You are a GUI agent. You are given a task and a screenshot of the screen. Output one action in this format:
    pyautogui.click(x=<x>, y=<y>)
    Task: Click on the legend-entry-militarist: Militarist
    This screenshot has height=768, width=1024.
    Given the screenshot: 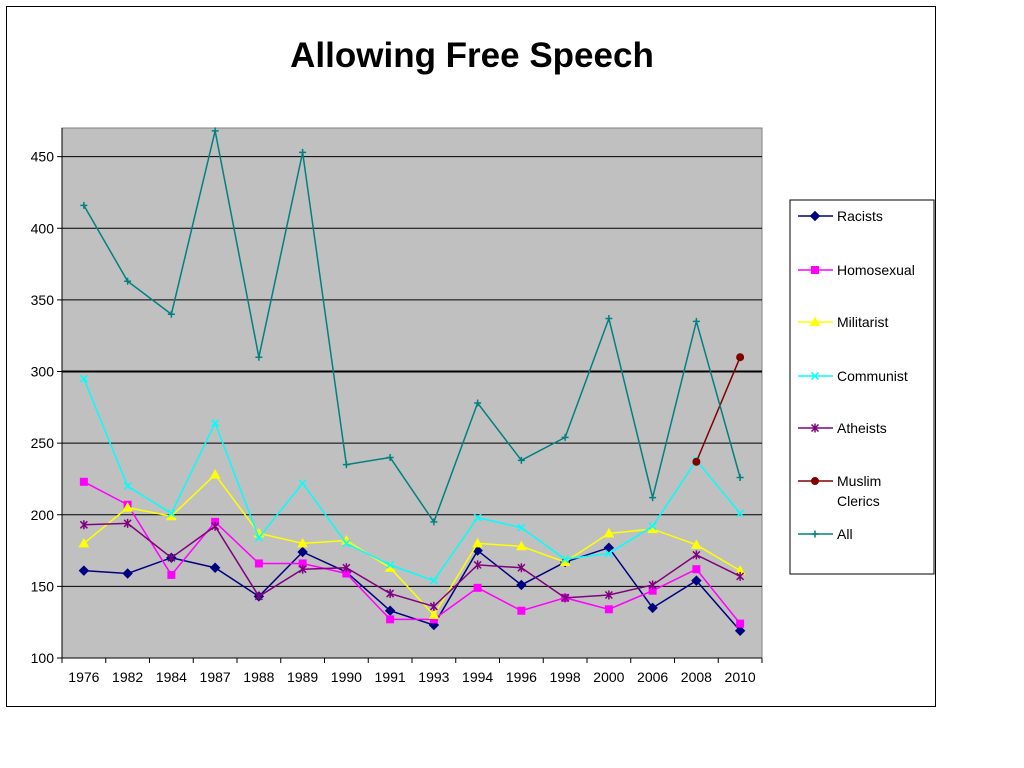 What is the action you would take?
    pyautogui.click(x=843, y=322)
    